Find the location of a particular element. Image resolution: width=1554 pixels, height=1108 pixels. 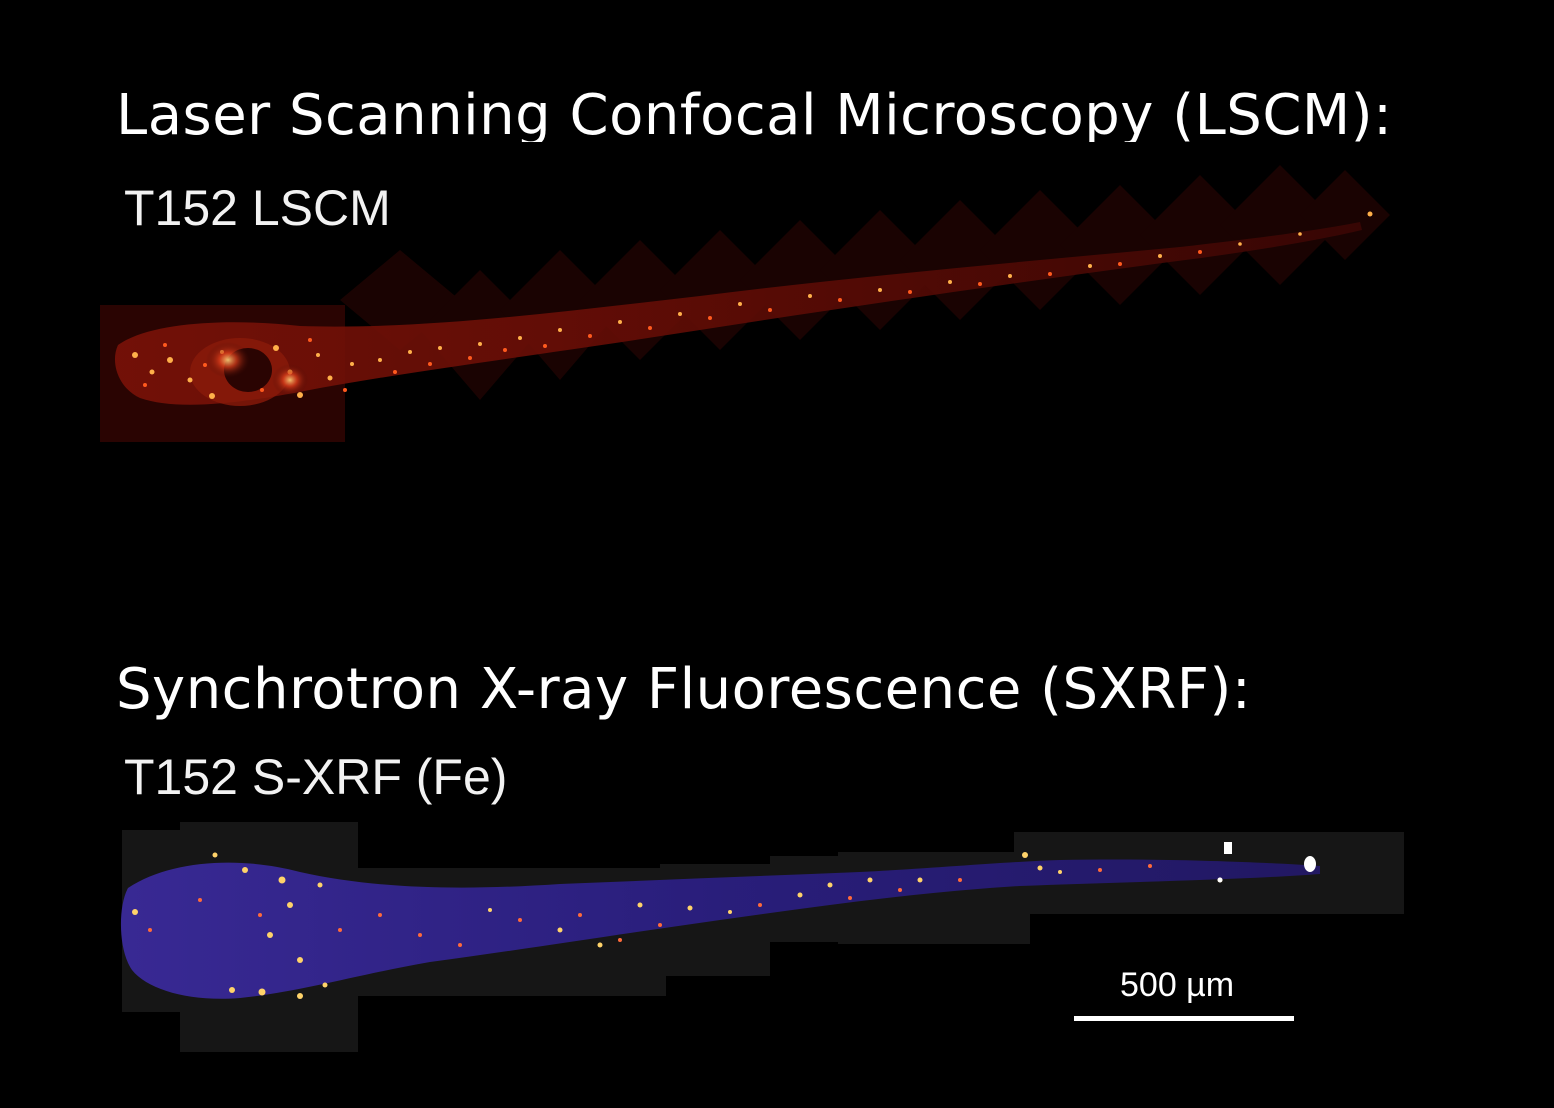

lscm-panel-label: T152 LSCM is located at coordinates (257, 208).